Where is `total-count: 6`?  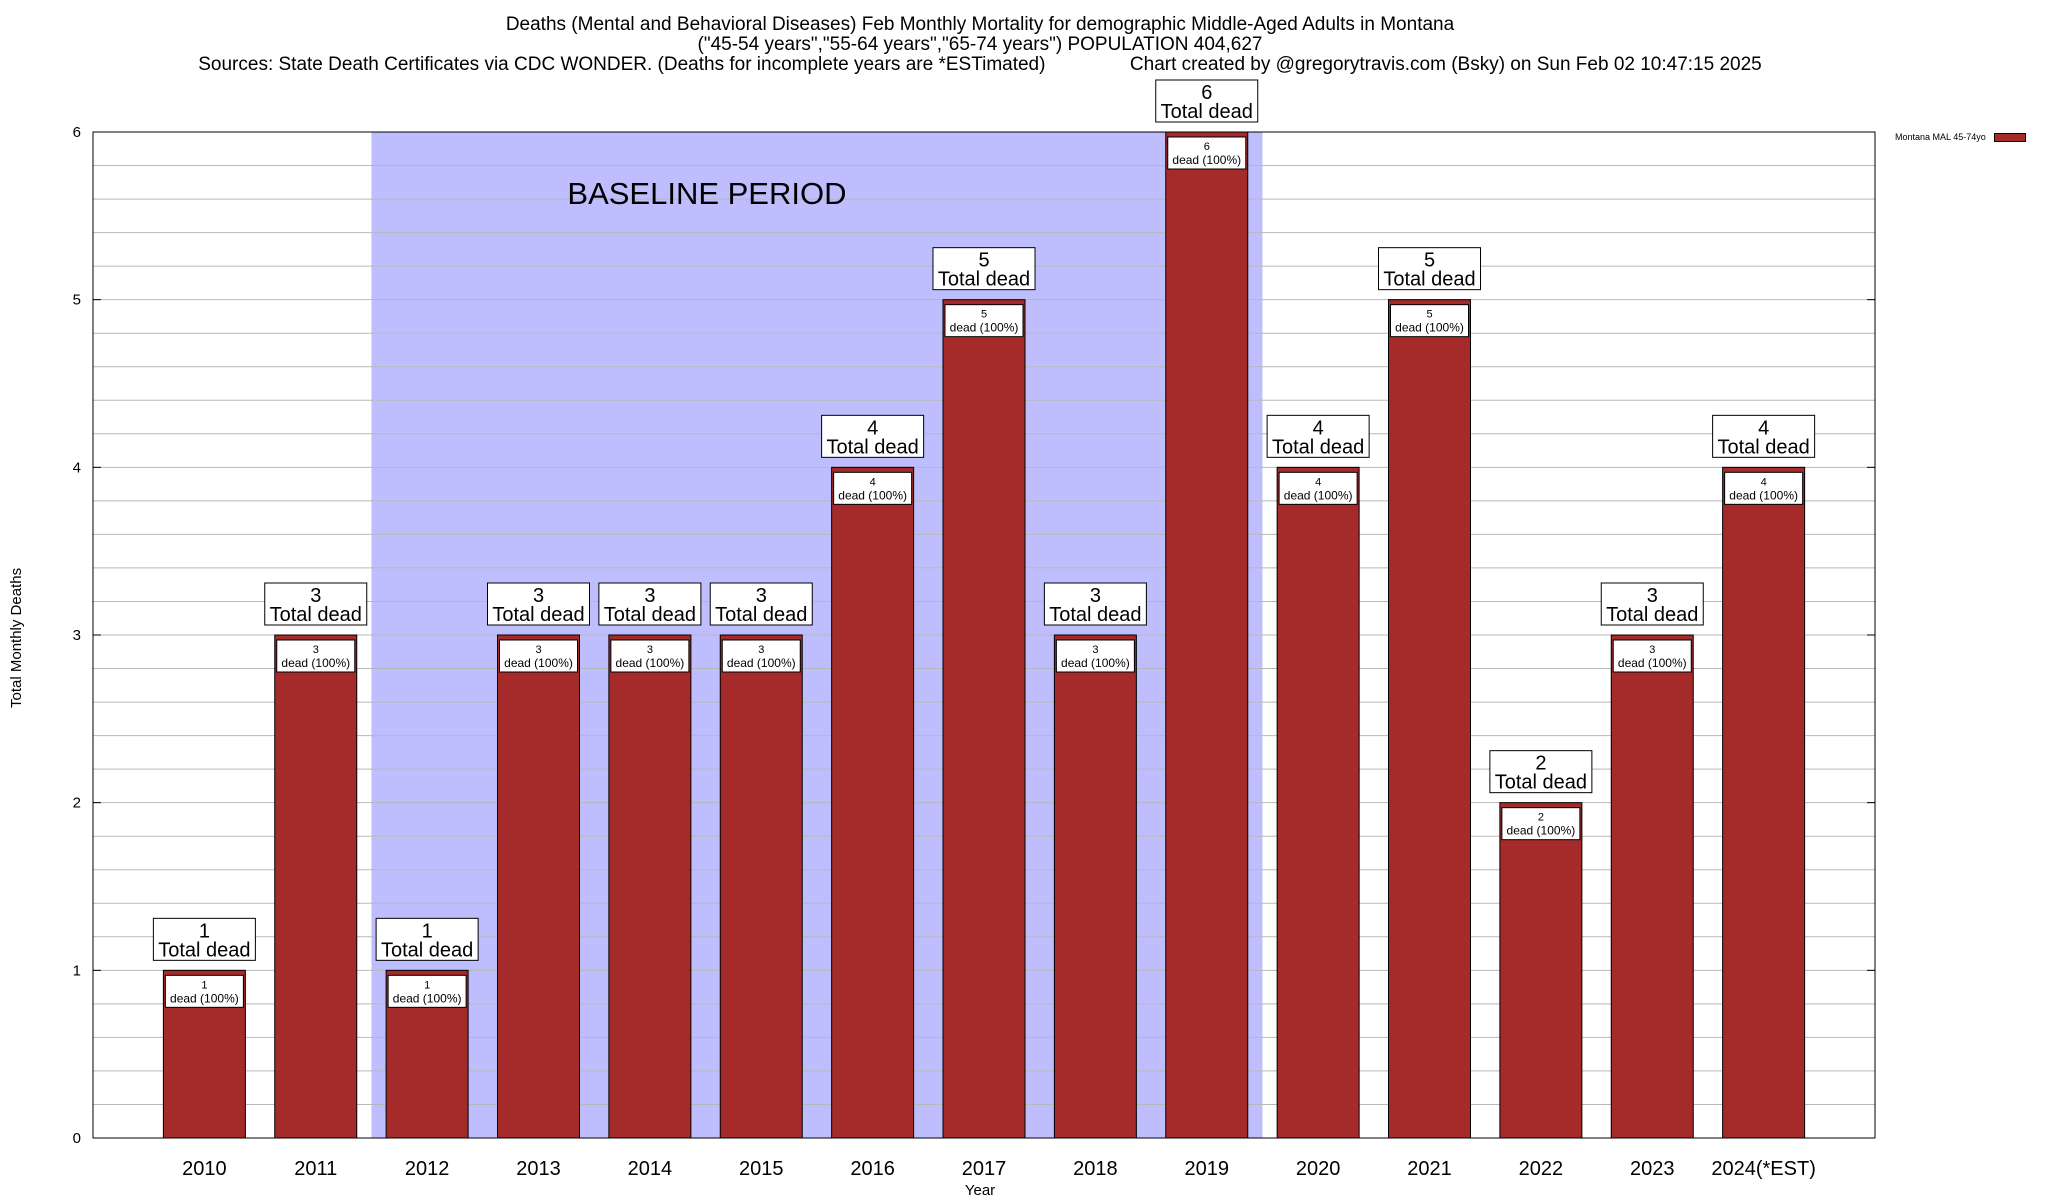 total-count: 6 is located at coordinates (1206, 93).